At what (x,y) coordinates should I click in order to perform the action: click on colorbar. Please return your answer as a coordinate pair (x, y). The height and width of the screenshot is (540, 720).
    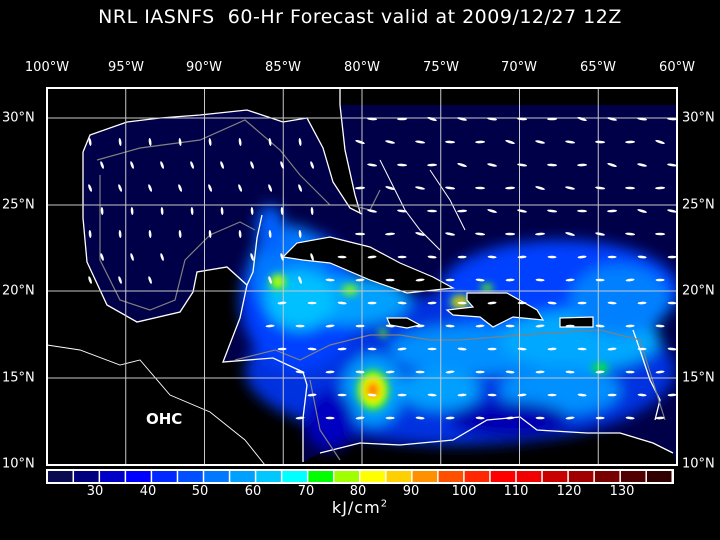
    Looking at the image, I should click on (360, 476).